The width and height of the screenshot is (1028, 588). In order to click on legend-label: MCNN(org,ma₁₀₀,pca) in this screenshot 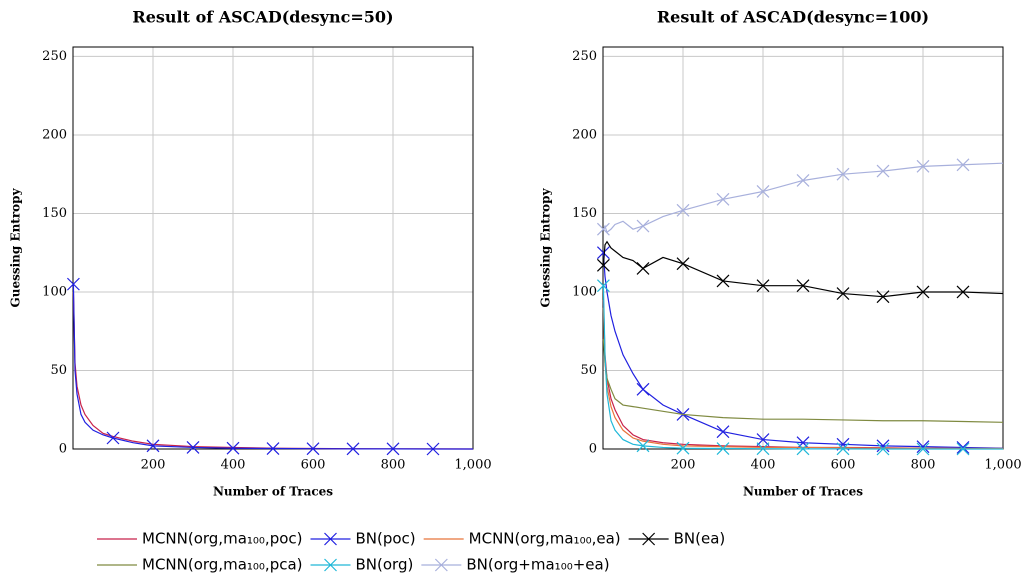, I will do `click(222, 565)`.